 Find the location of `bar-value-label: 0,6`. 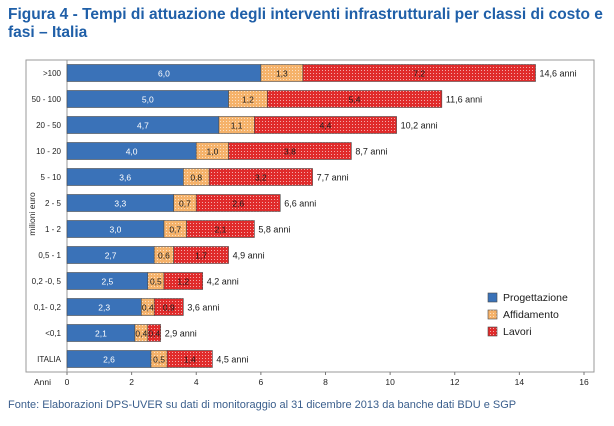

bar-value-label: 0,6 is located at coordinates (164, 256).